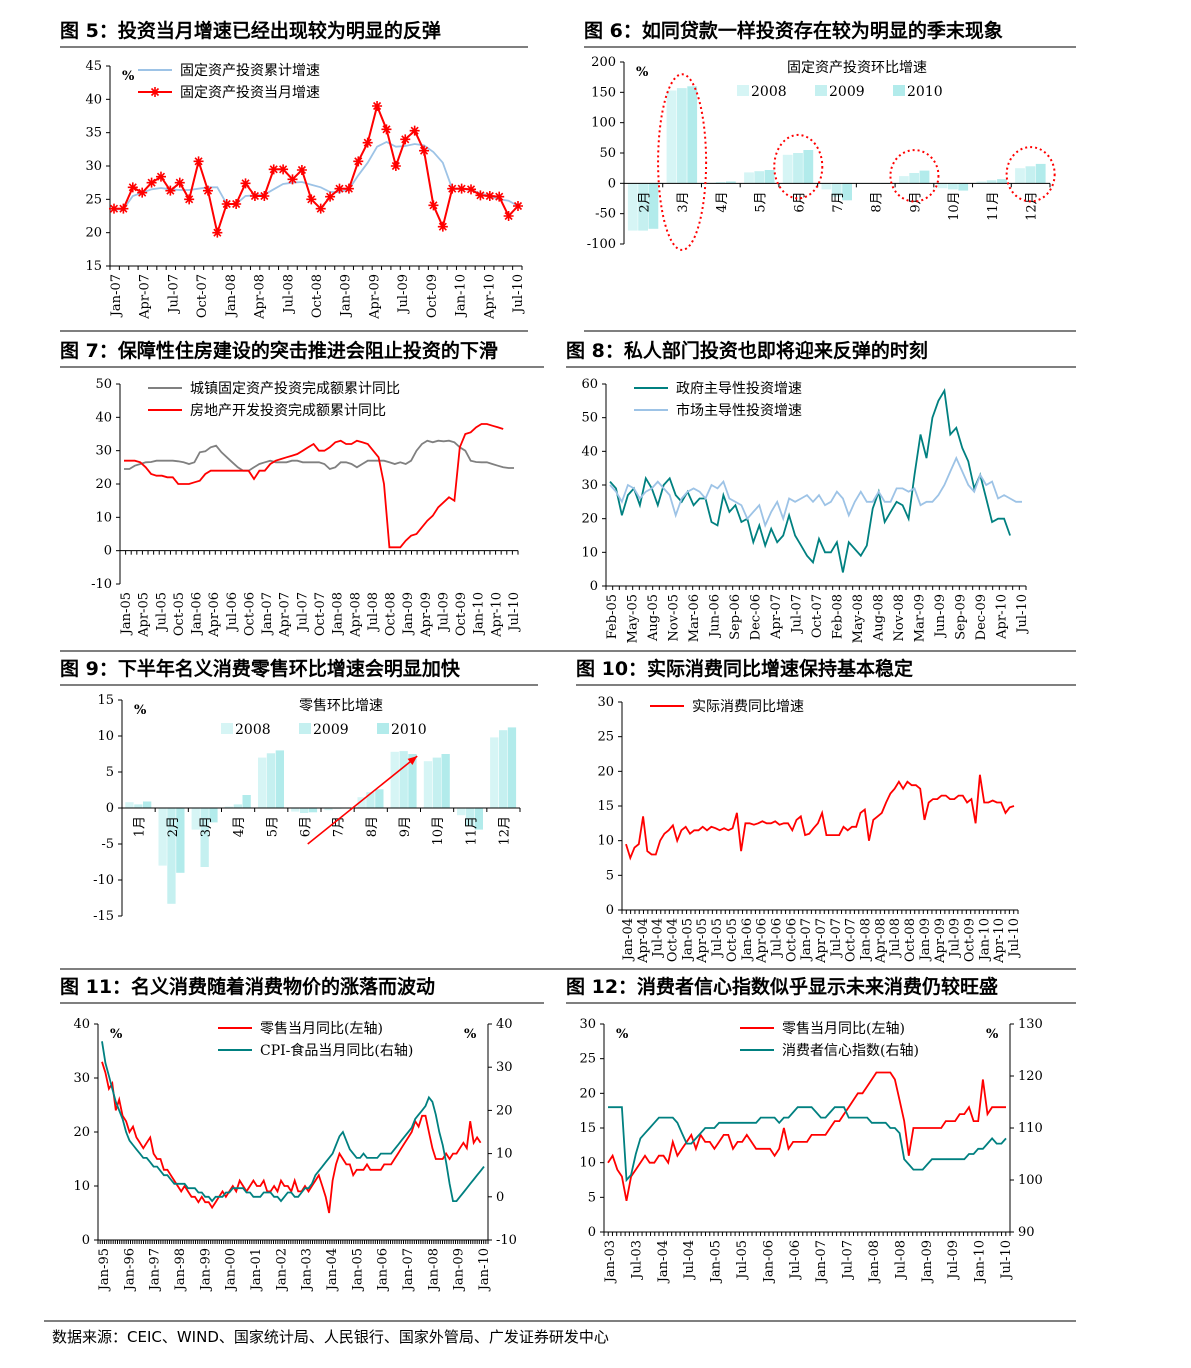  I want to click on x-tick-label: Apr-08, so click(355, 615).